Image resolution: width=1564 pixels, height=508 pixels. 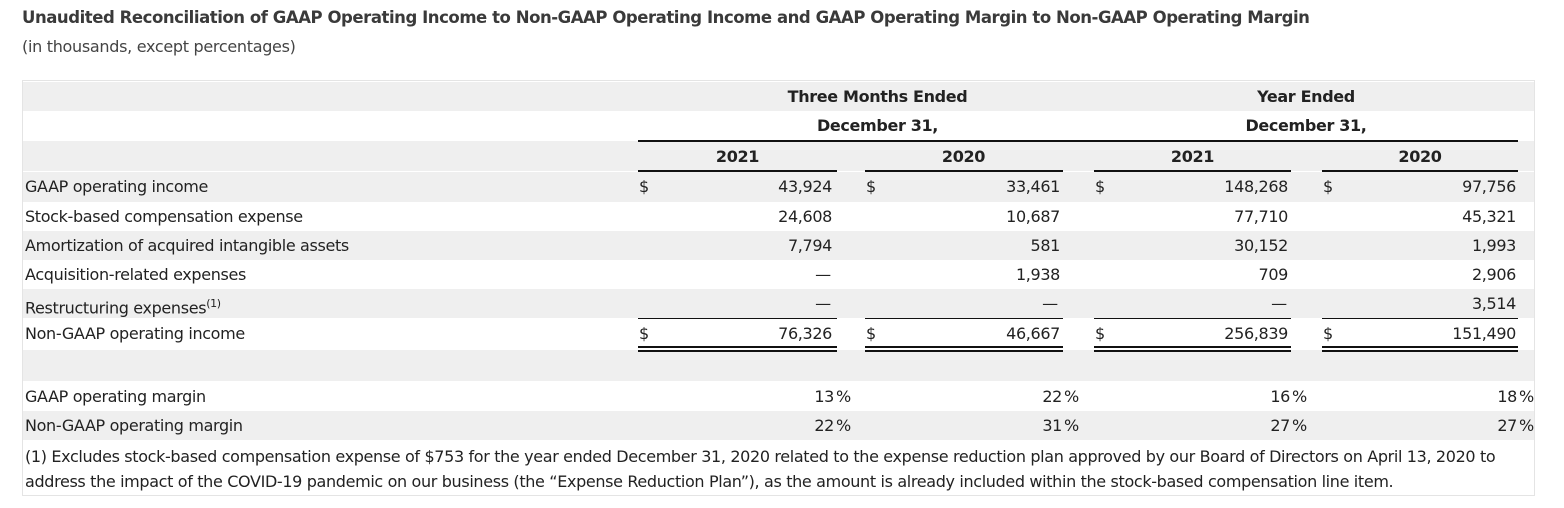 I want to click on table-cell: 16, so click(x=1280, y=396).